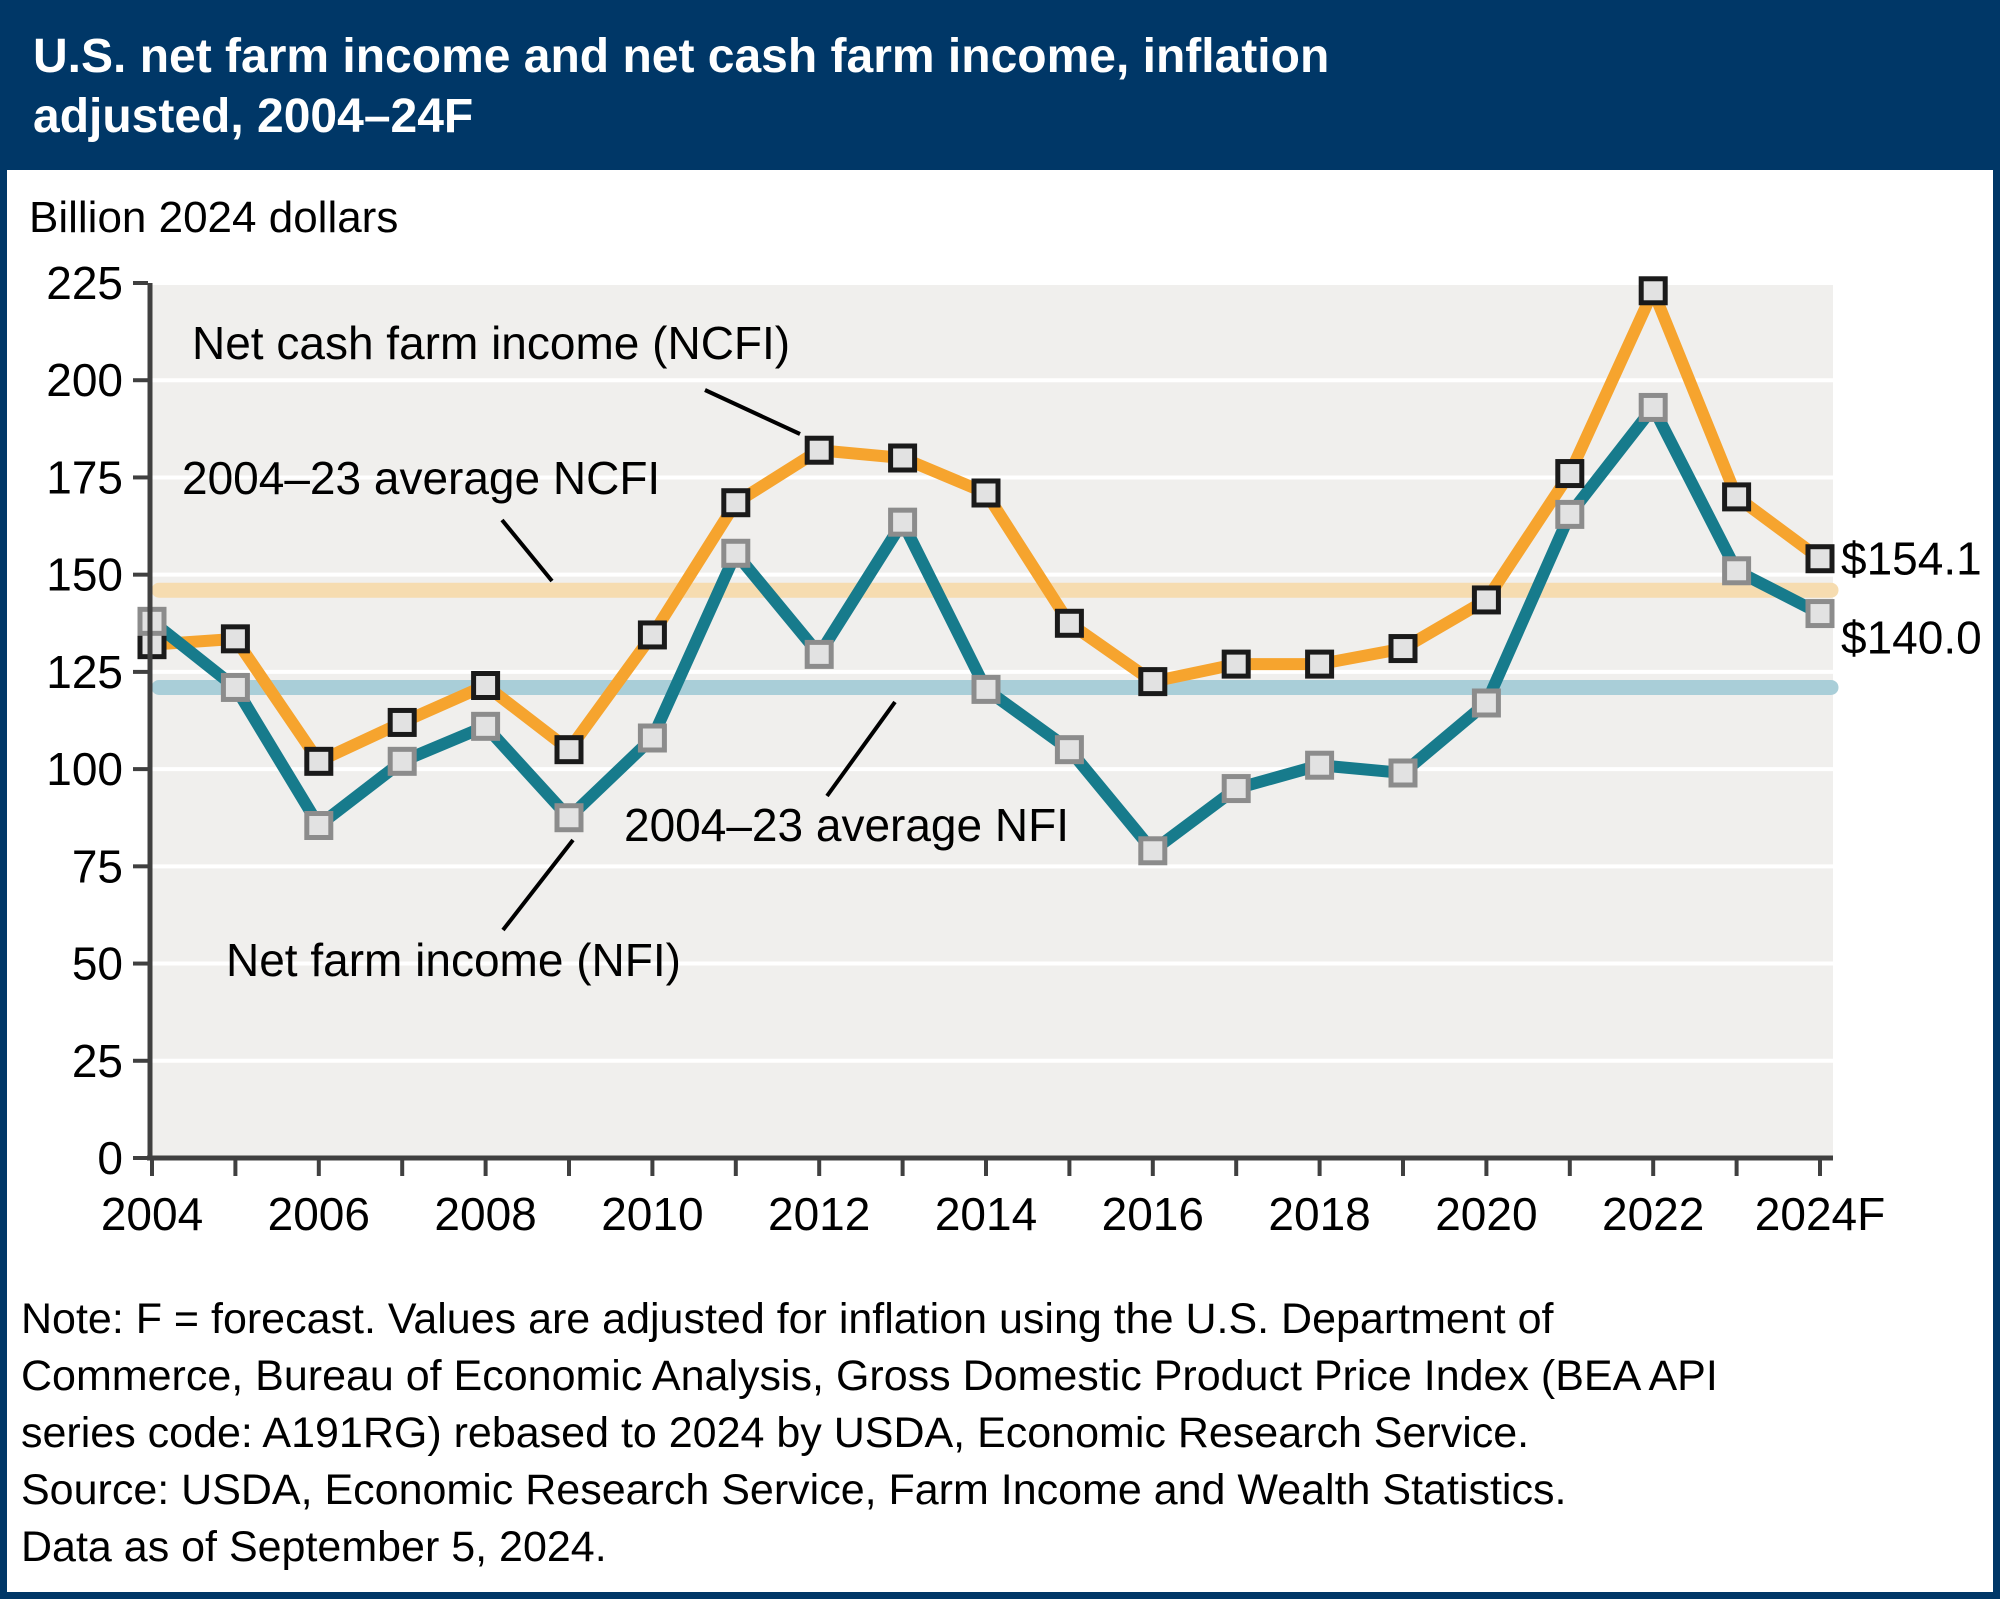  I want to click on annotation-callout-ncfi-label, so click(752, 412).